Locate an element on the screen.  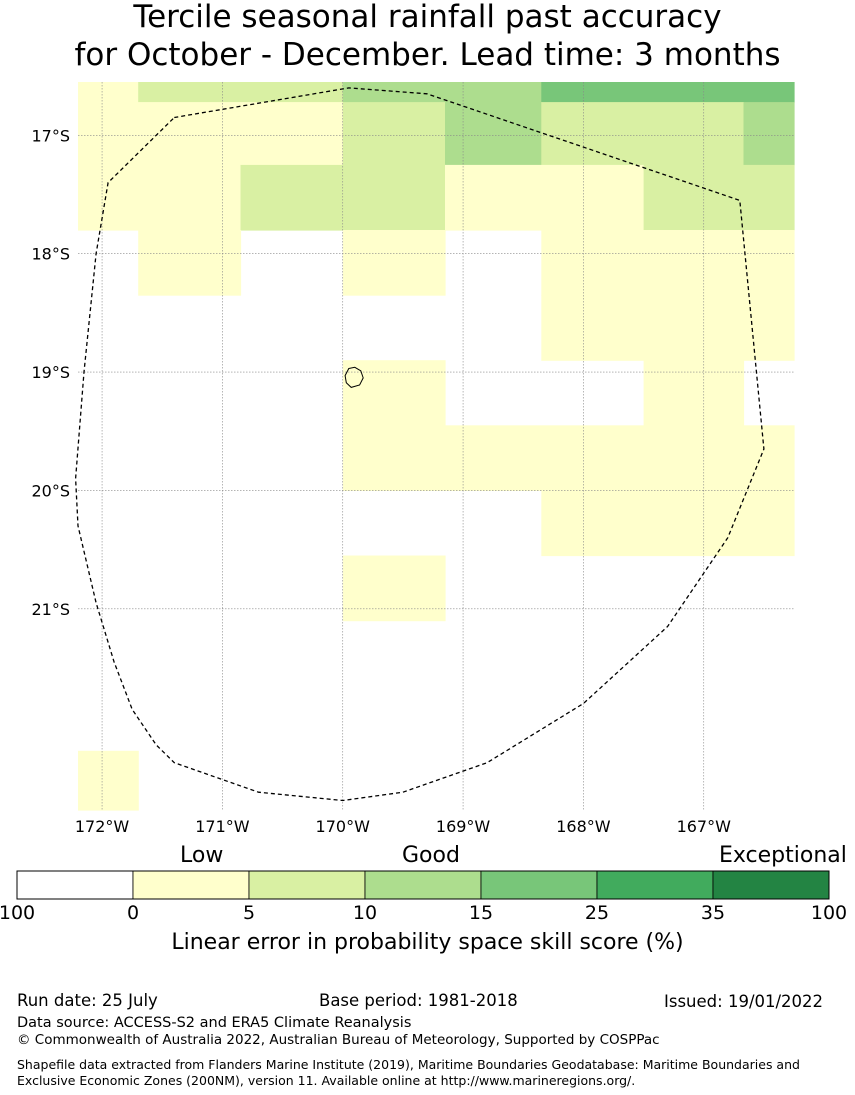
latitude-label: 19°S is located at coordinates (50, 372).